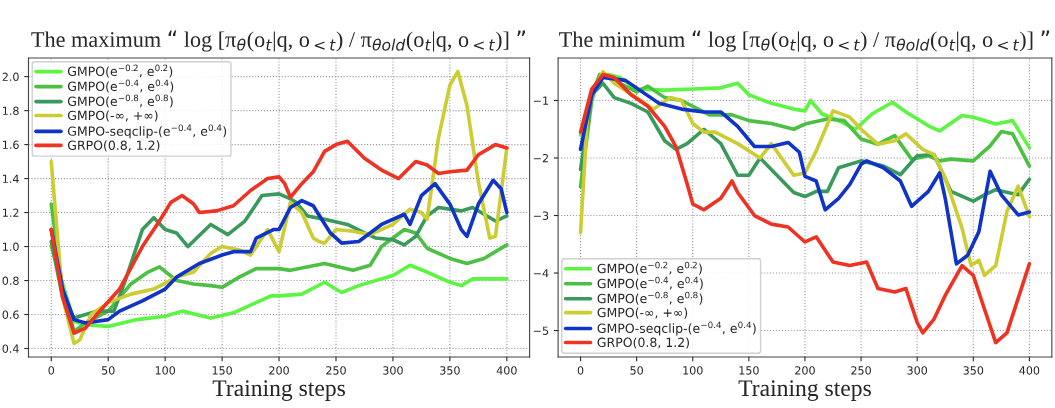 Image resolution: width=1055 pixels, height=408 pixels. What do you see at coordinates (11, 144) in the screenshot?
I see `y-tick-label: 1.6` at bounding box center [11, 144].